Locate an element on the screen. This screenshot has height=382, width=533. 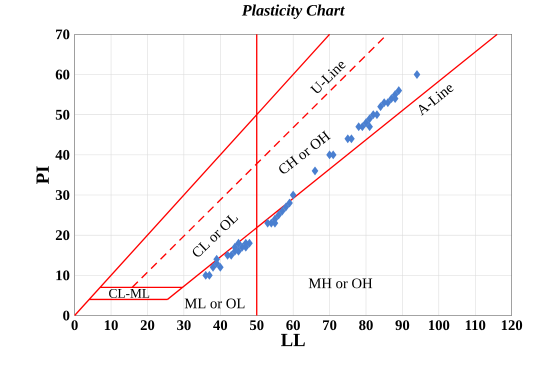
chart-title: Plasticity Chart is located at coordinates (293, 11).